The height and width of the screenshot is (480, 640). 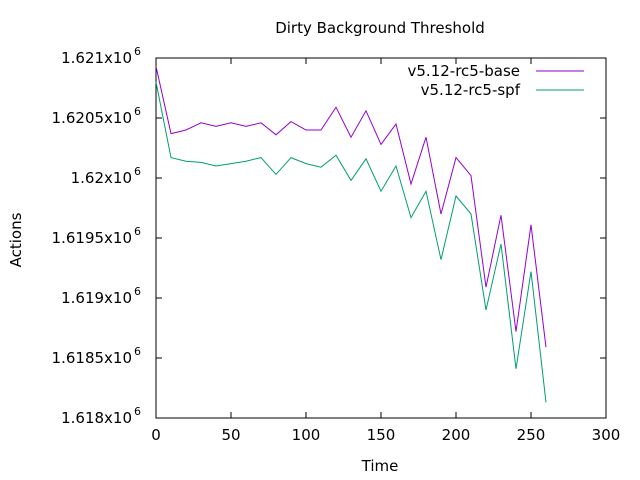 What do you see at coordinates (456, 435) in the screenshot?
I see `x-tick-label: 200` at bounding box center [456, 435].